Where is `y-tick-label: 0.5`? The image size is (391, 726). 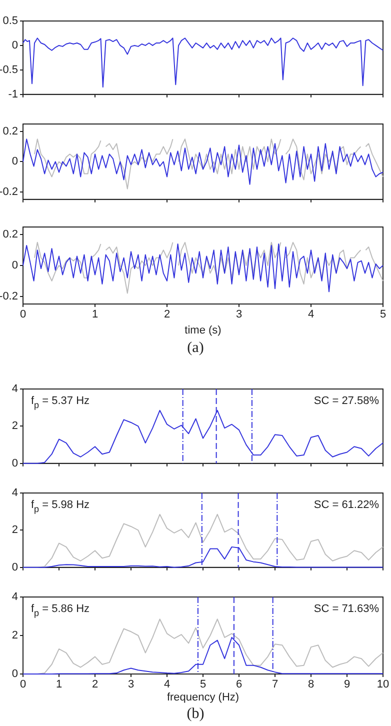
y-tick-label: 0.5 is located at coordinates (10, 21).